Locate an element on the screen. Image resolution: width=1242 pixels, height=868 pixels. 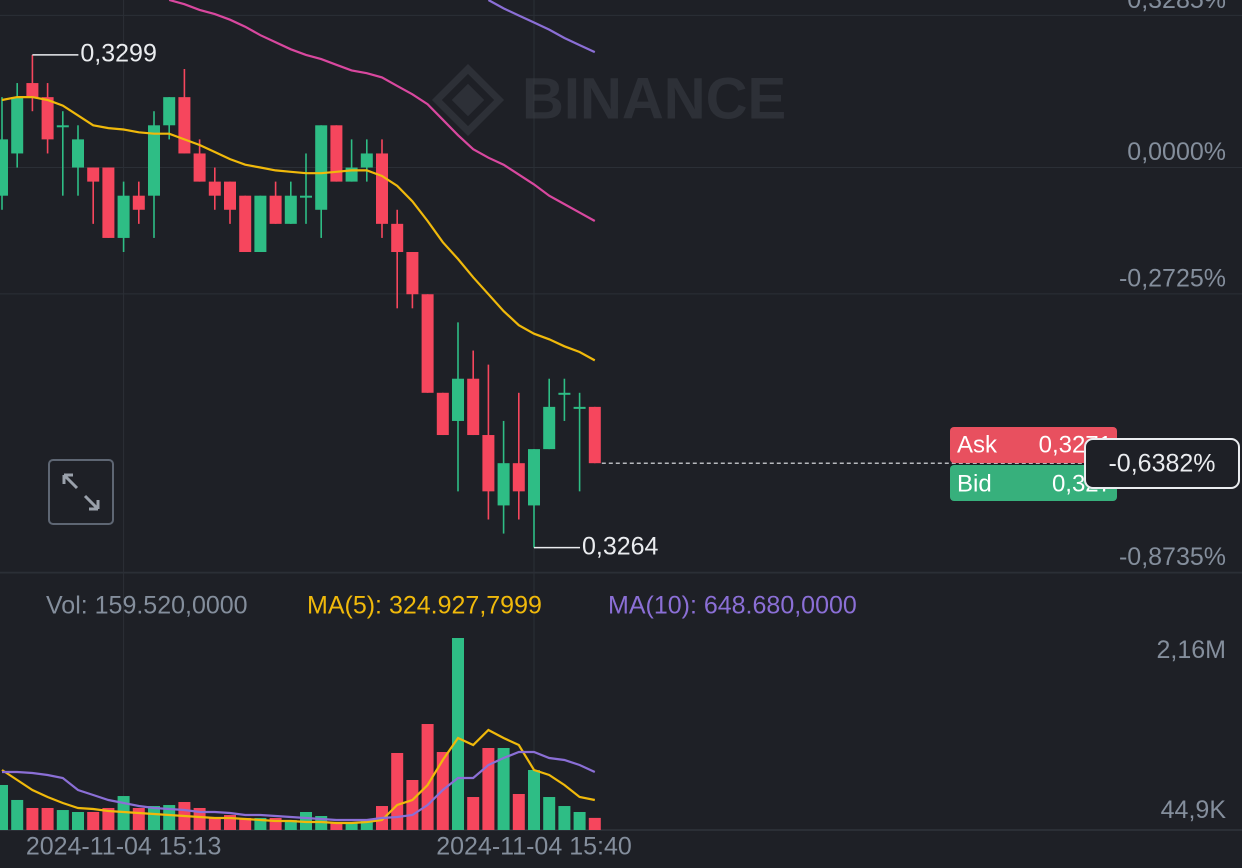
last-change-box is located at coordinates (1162, 463).